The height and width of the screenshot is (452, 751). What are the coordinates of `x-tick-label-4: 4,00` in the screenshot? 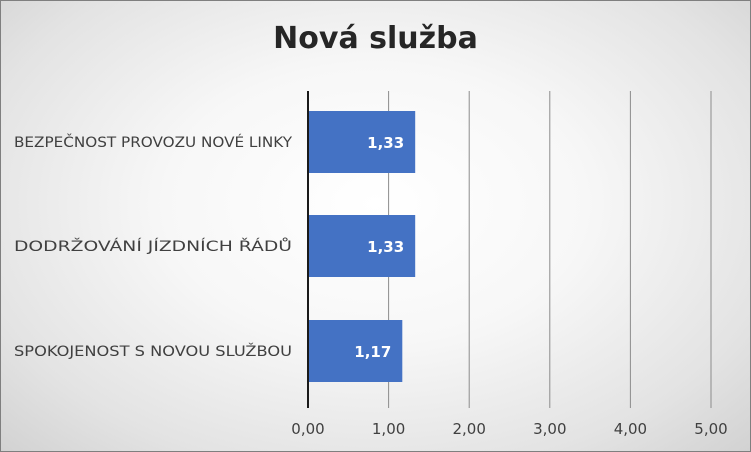 It's located at (630, 429).